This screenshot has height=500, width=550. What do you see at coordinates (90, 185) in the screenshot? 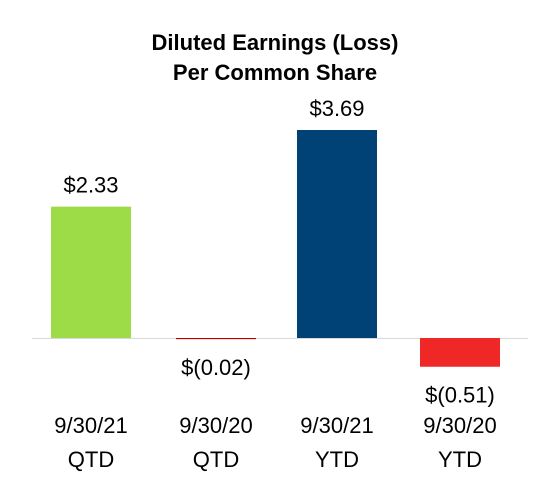
I see `data-label-1: $2.33` at bounding box center [90, 185].